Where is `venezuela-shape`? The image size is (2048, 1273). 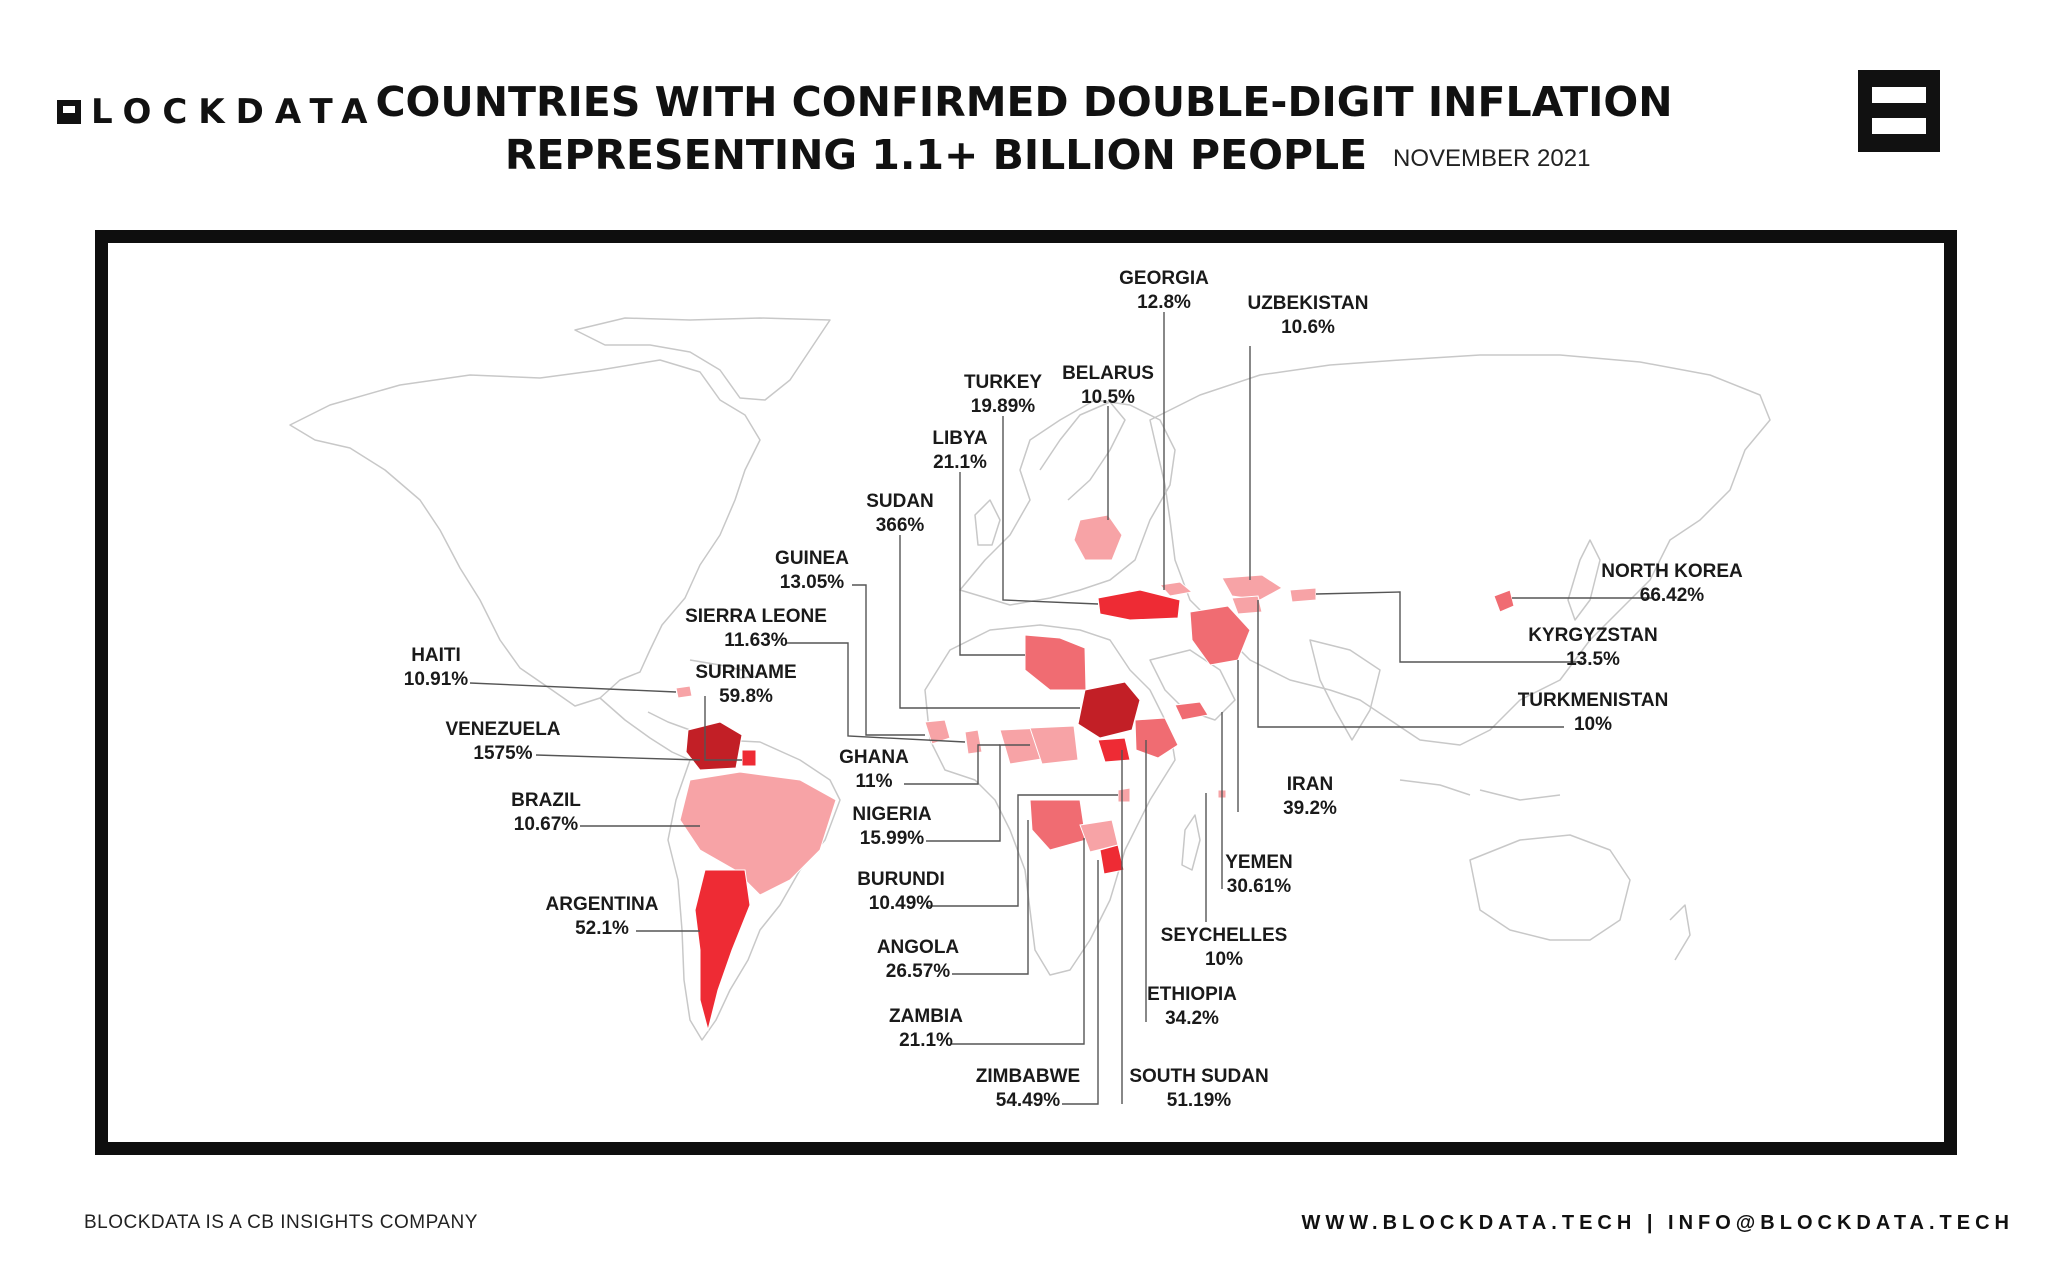 venezuela-shape is located at coordinates (714, 746).